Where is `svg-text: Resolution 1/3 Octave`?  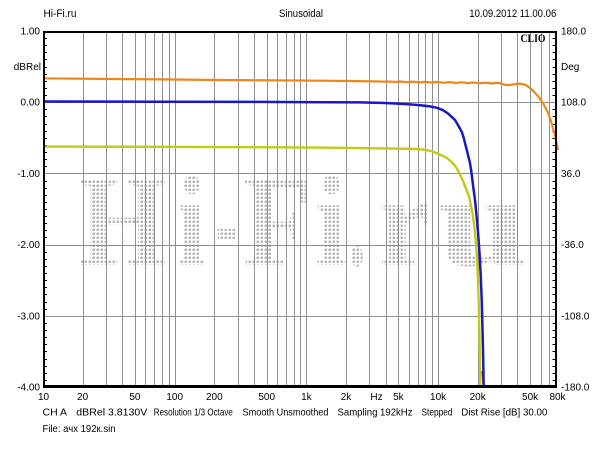 svg-text: Resolution 1/3 Octave is located at coordinates (193, 413).